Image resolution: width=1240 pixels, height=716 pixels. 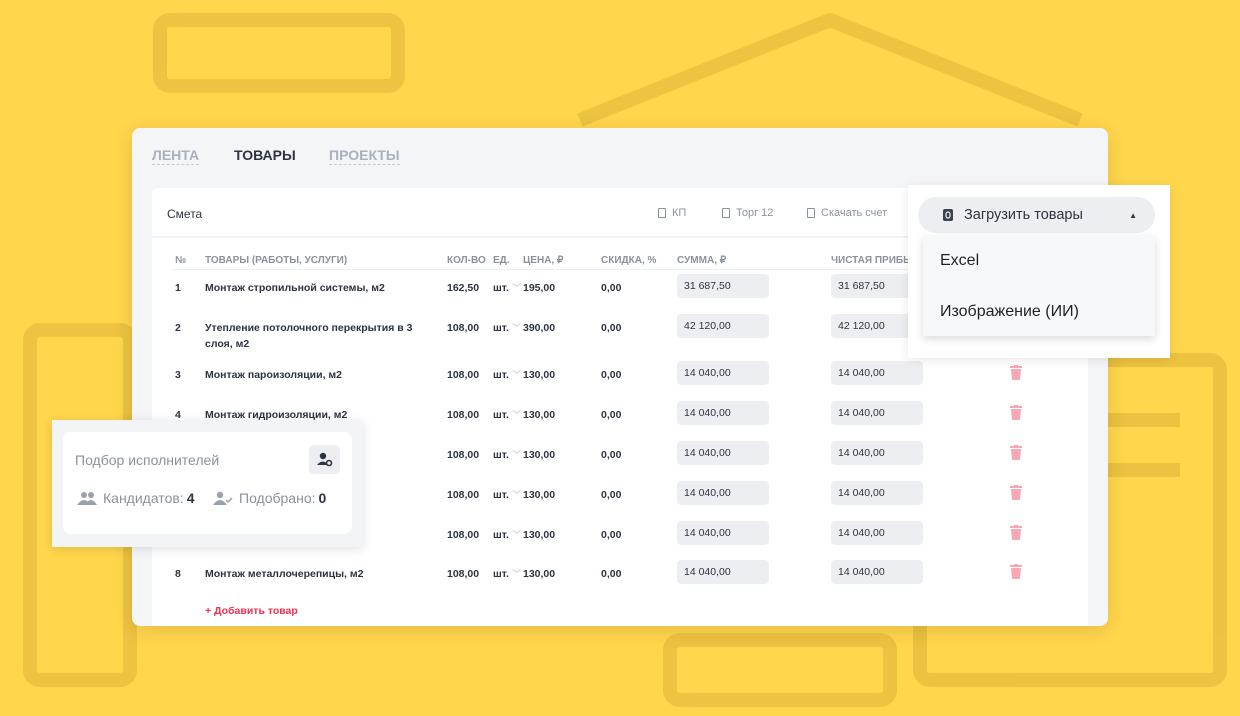 What do you see at coordinates (877, 326) in the screenshot?
I see `row-profit-field: 42 120,00` at bounding box center [877, 326].